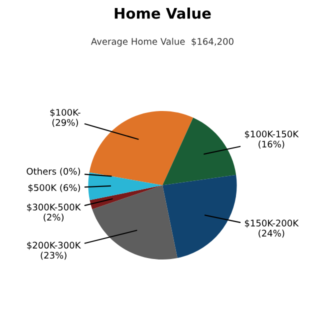 The width and height of the screenshot is (325, 325). I want to click on data-label: (23%), so click(53, 256).